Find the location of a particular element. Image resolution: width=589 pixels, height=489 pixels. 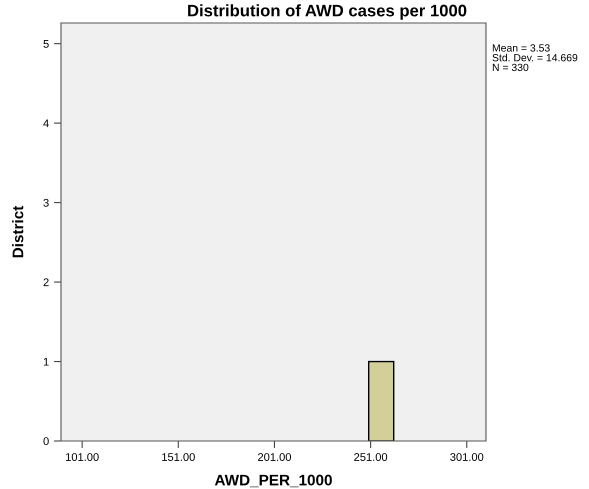

text: Mean = 3.53 Std. Dev. = 14.669 N = 330 is located at coordinates (535, 58).